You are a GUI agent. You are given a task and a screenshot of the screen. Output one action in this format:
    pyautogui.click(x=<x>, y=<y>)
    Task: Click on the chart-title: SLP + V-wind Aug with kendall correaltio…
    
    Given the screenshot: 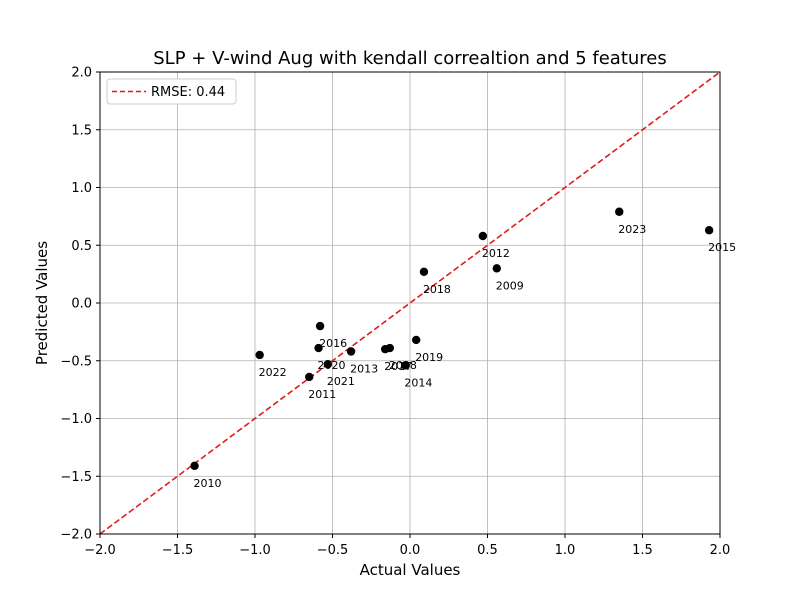 What is the action you would take?
    pyautogui.click(x=410, y=58)
    